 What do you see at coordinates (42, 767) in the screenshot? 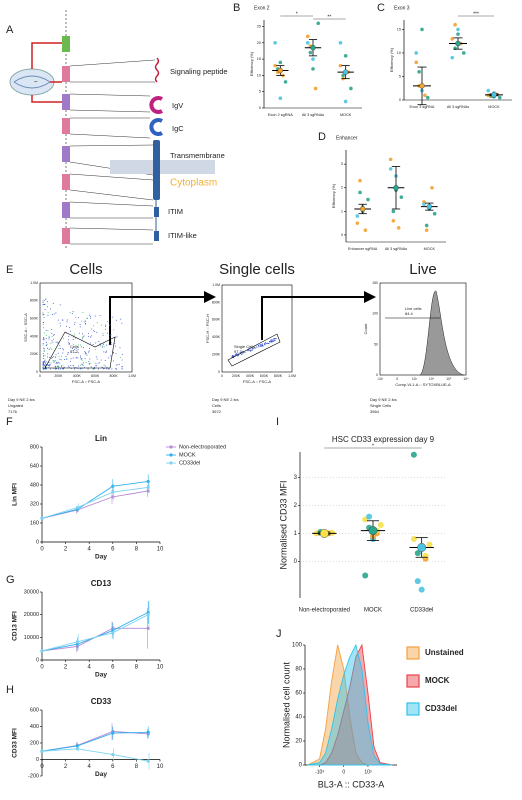
I see `x-tick-label: 0` at bounding box center [42, 767].